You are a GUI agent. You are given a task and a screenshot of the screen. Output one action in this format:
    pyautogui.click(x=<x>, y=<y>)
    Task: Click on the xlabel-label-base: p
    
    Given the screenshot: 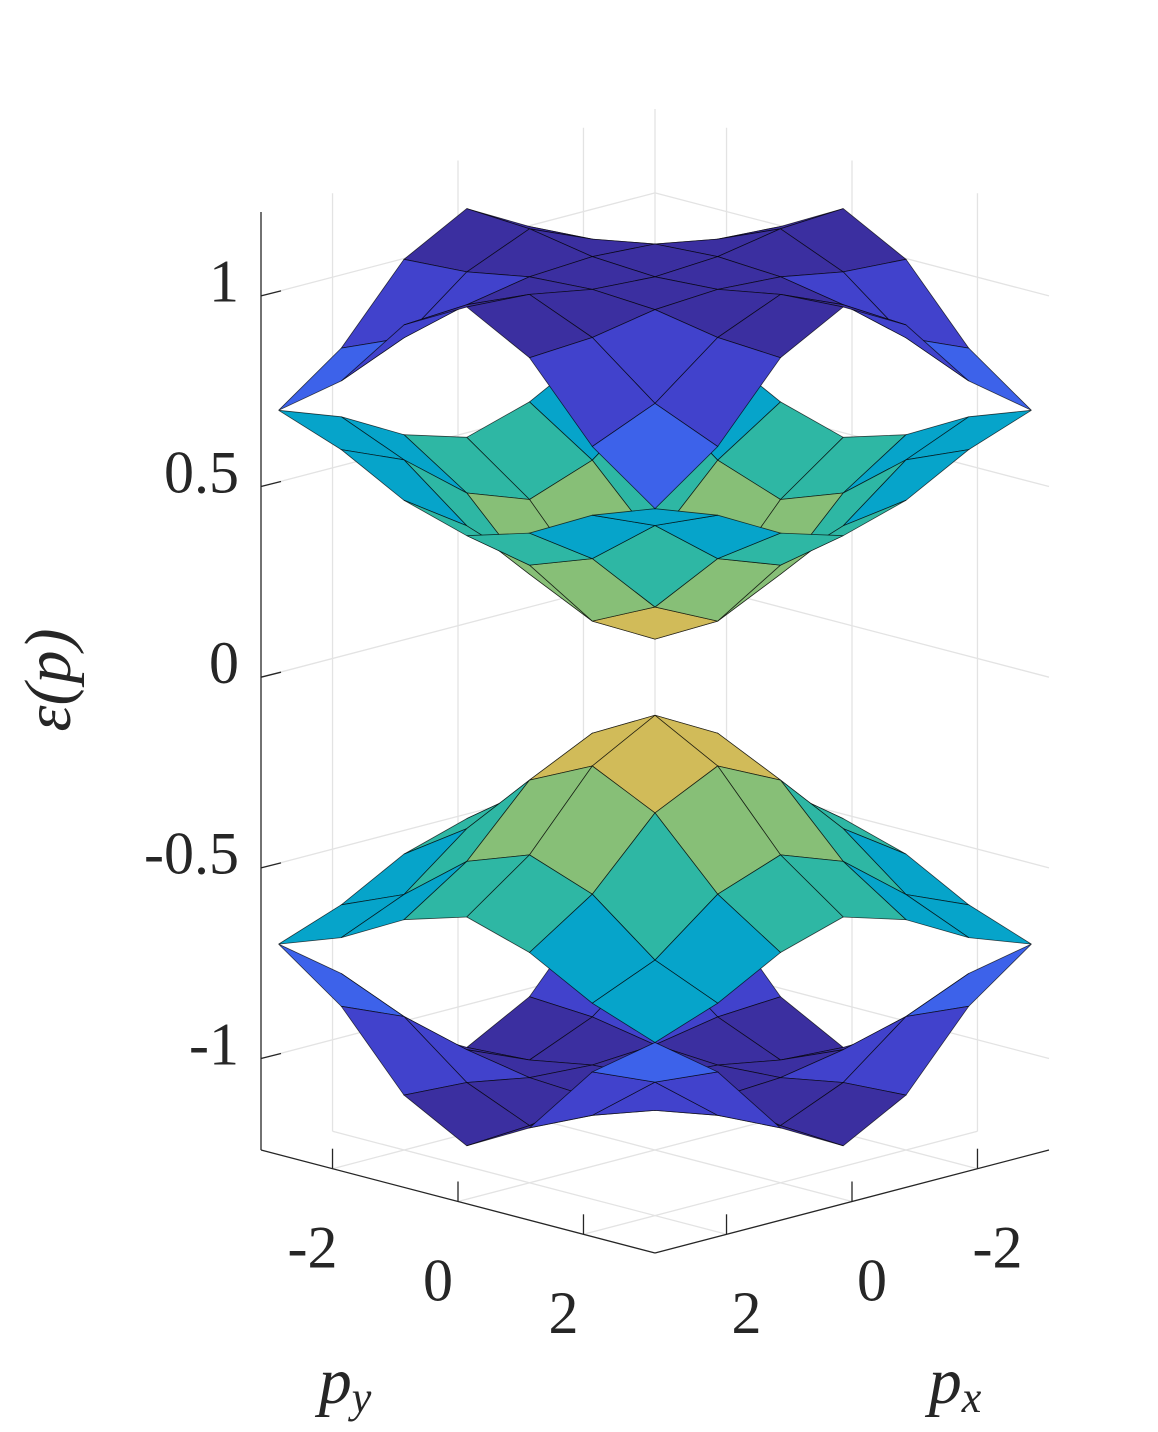 What is the action you would take?
    pyautogui.click(x=943, y=1381)
    